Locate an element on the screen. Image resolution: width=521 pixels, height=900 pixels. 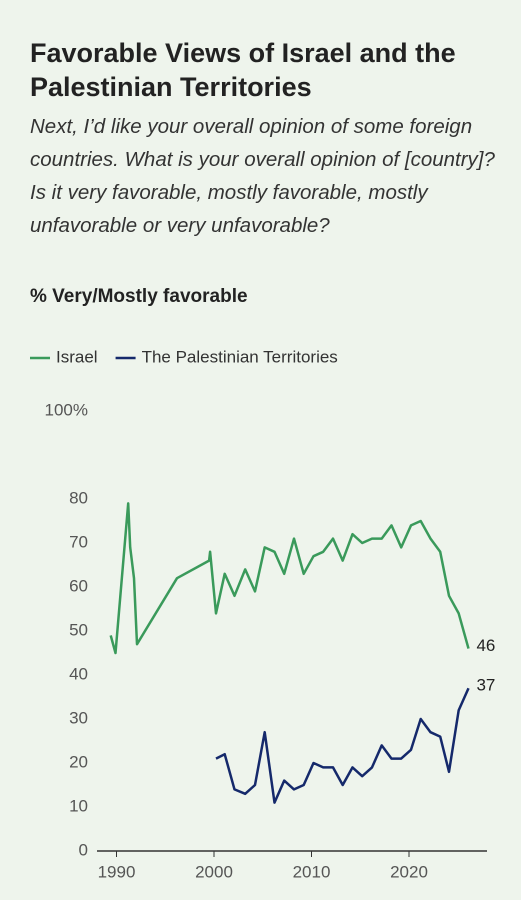
x-tick-label: 2020 is located at coordinates (409, 871).